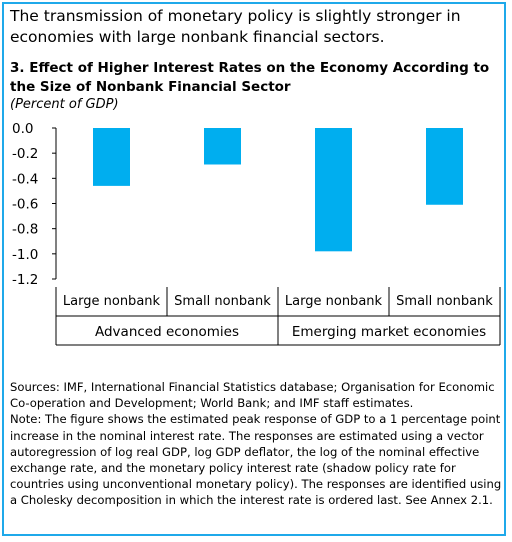  What do you see at coordinates (64, 104) in the screenshot?
I see `chart-subtitle: (Percent of GDP)` at bounding box center [64, 104].